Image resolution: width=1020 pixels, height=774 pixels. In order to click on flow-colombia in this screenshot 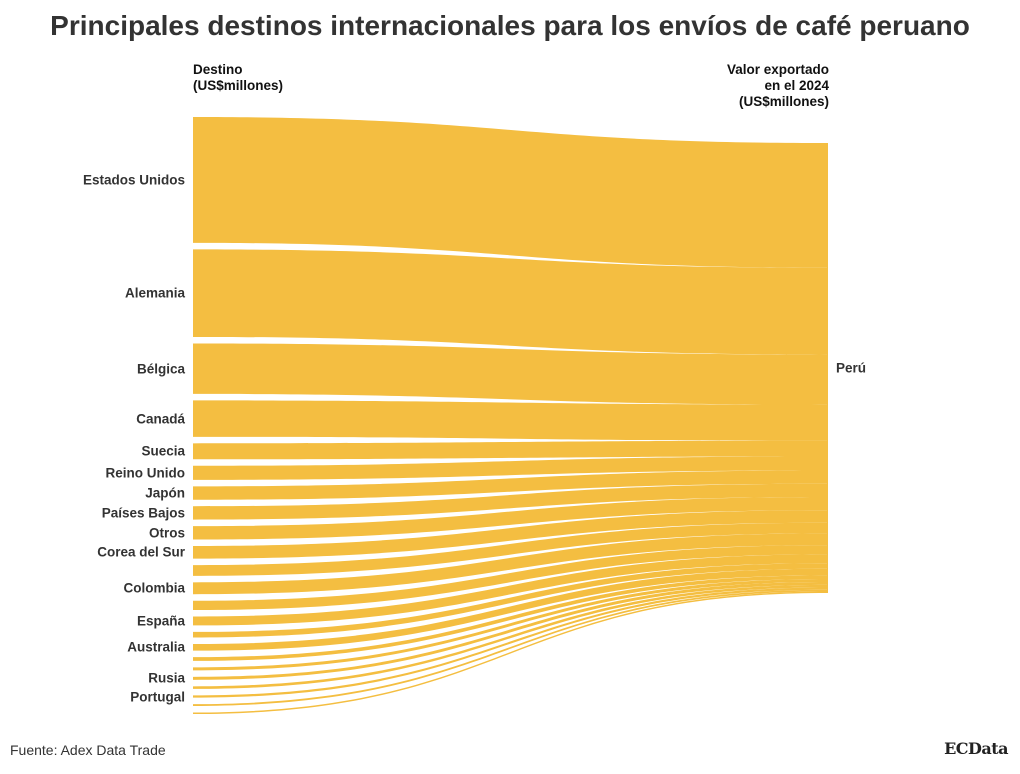, I will do `click(510, 564)`.